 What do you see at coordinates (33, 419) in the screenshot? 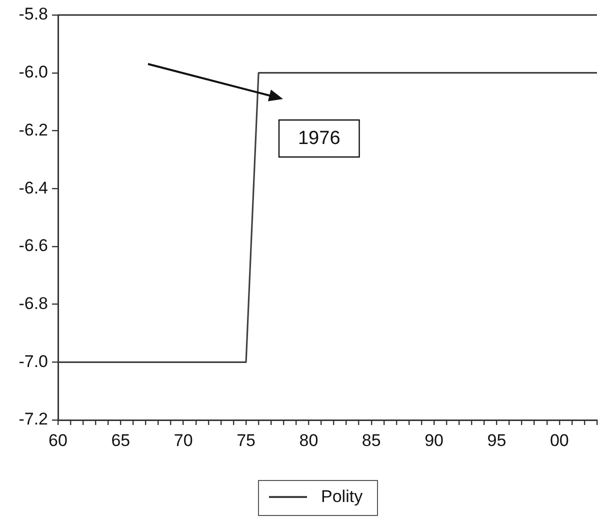
I see `y-tick-label: -7.2` at bounding box center [33, 419].